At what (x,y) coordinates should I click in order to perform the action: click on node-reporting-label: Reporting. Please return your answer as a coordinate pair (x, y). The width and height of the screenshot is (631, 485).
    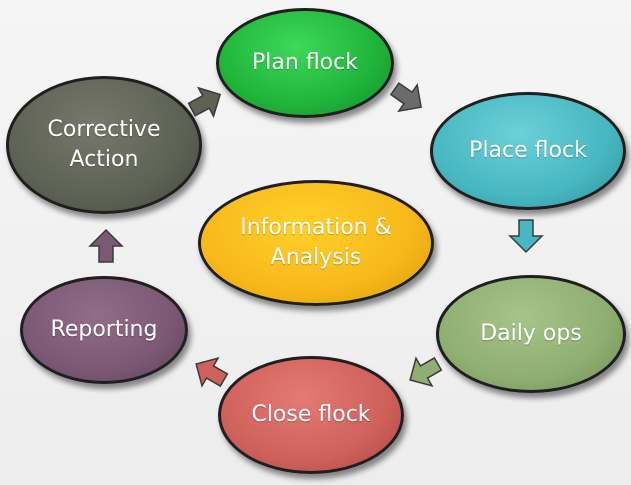
    Looking at the image, I should click on (104, 330).